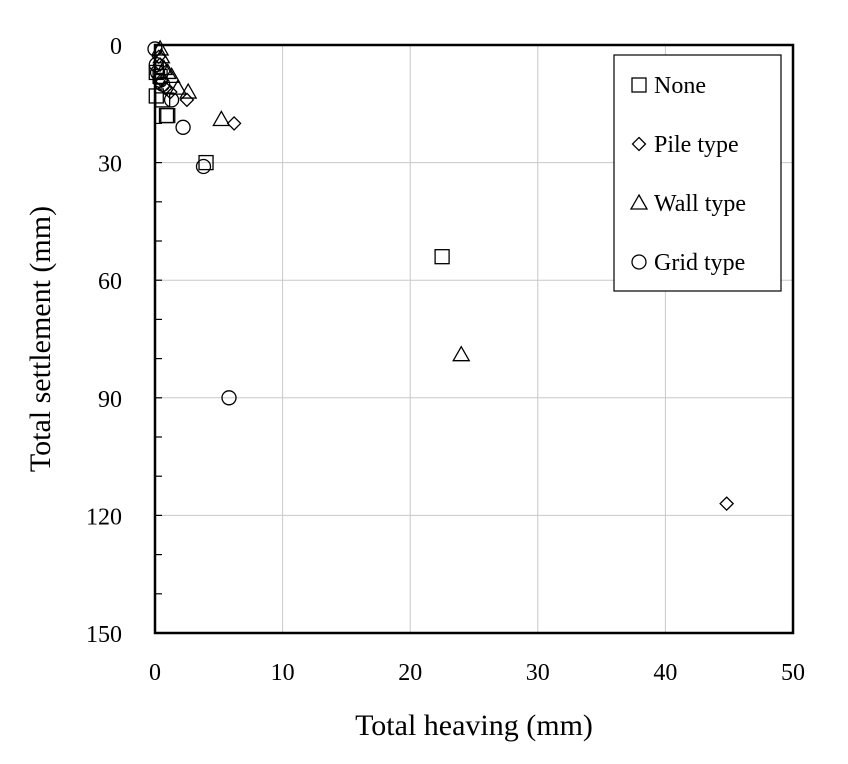 The image size is (848, 764). I want to click on y-tick-label: 120, so click(104, 517).